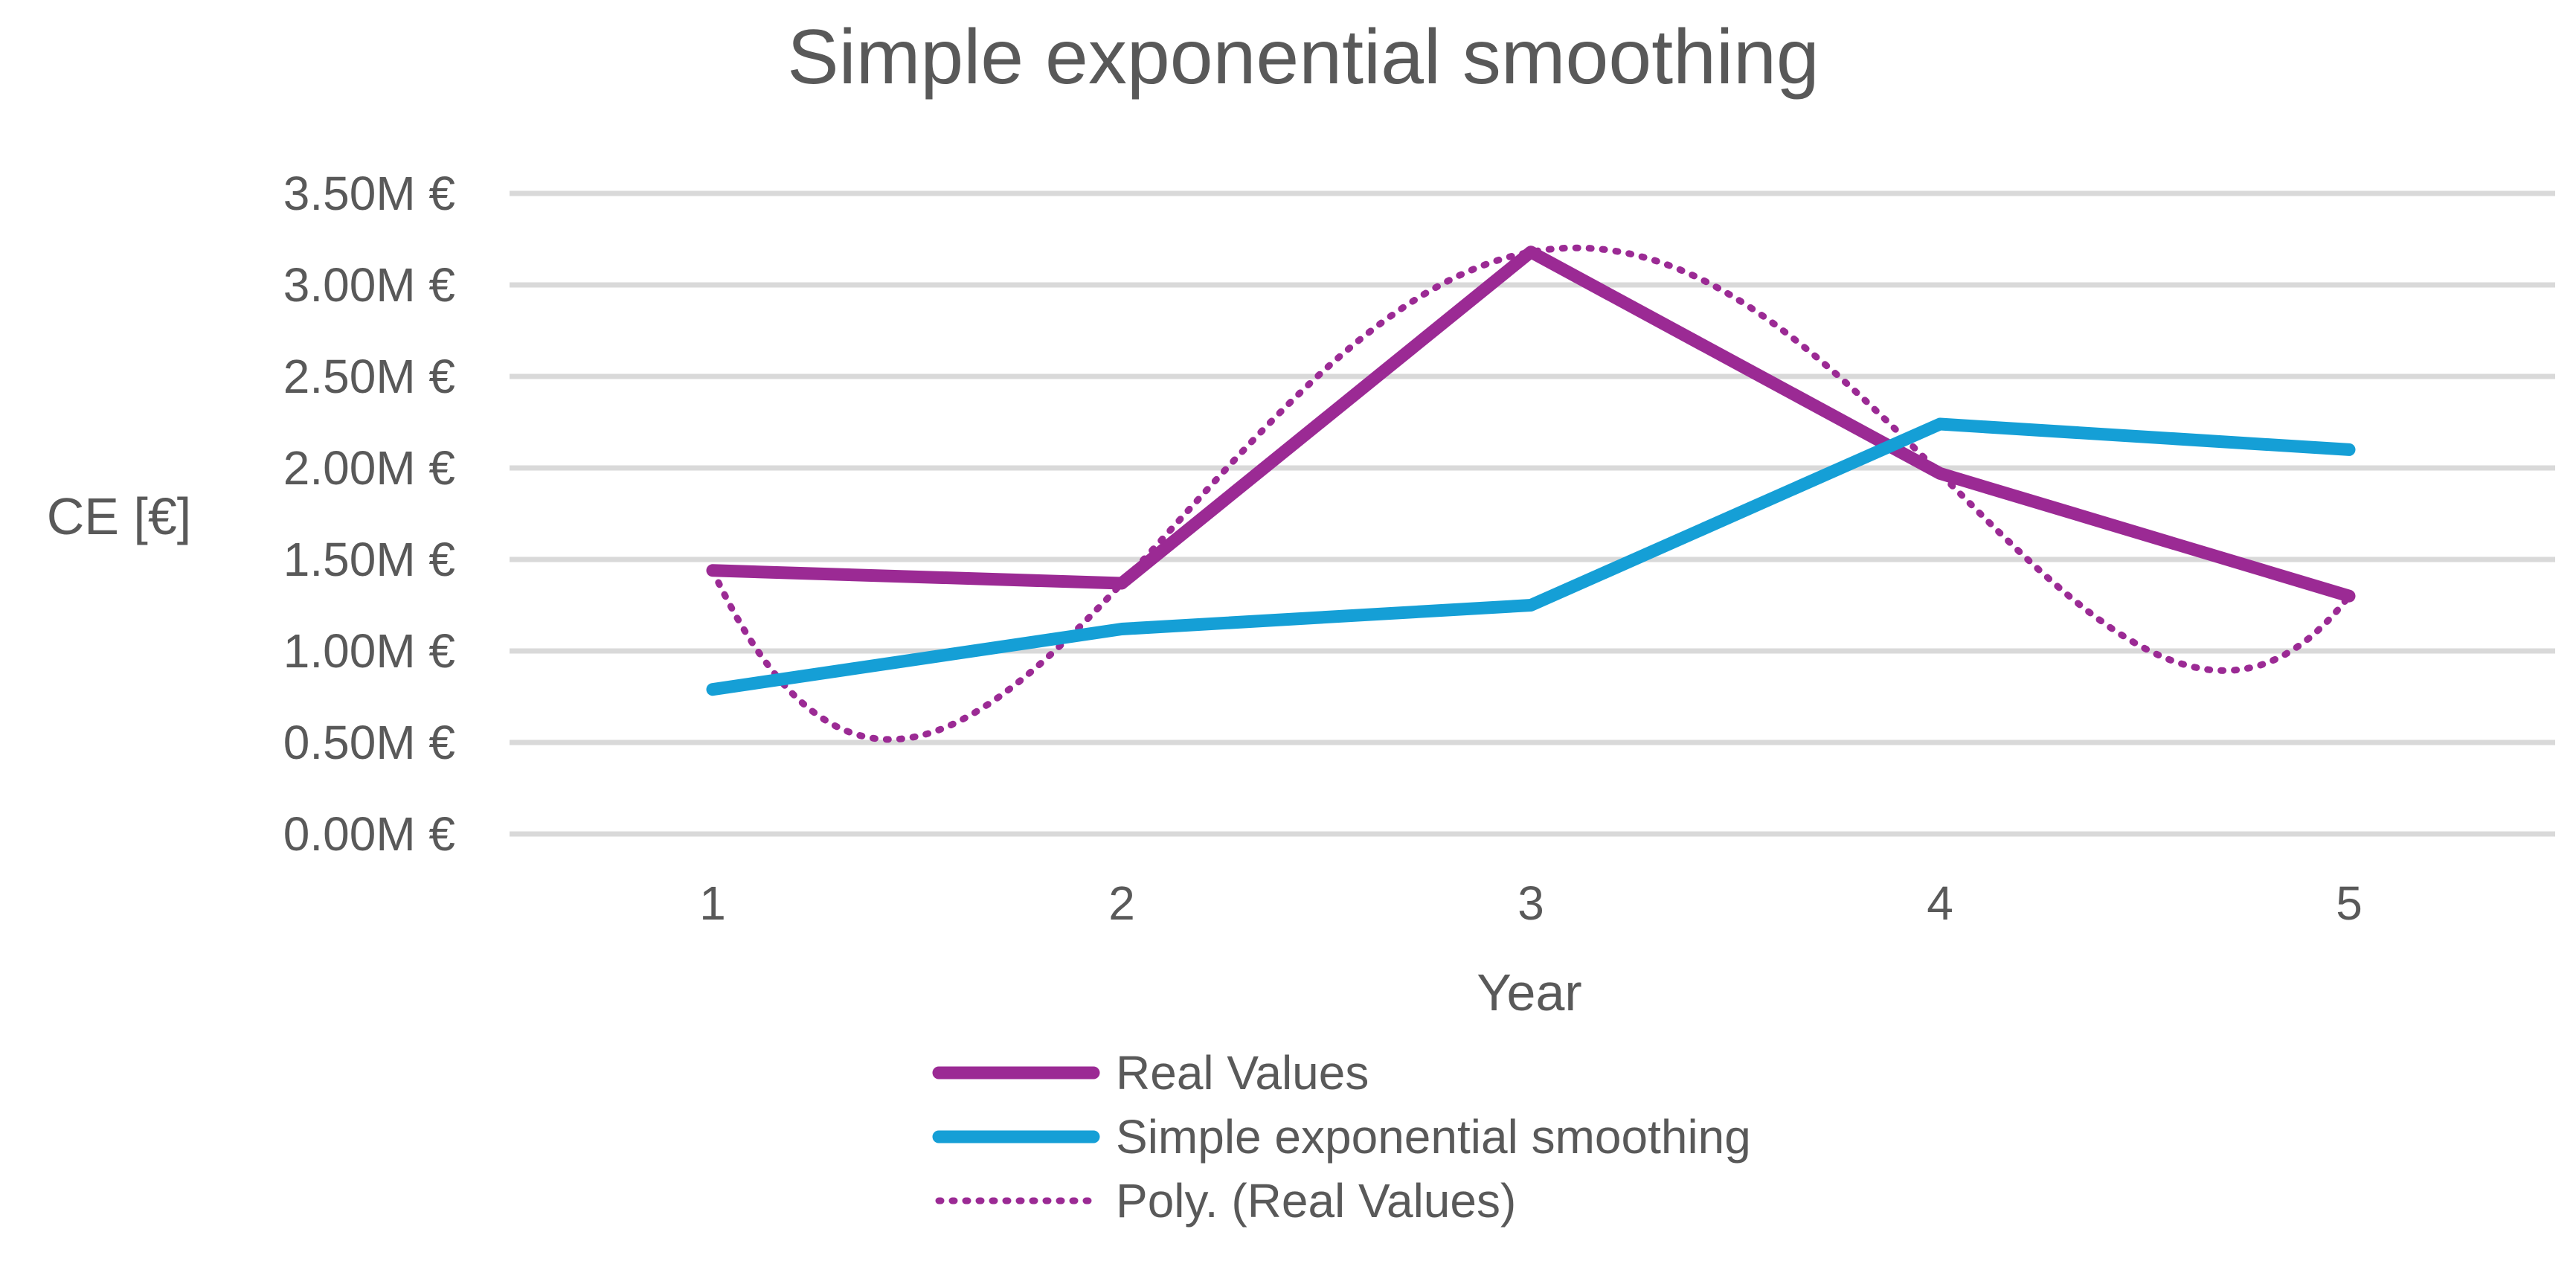 Image resolution: width=2576 pixels, height=1264 pixels. I want to click on x-tick-label: 3, so click(1530, 903).